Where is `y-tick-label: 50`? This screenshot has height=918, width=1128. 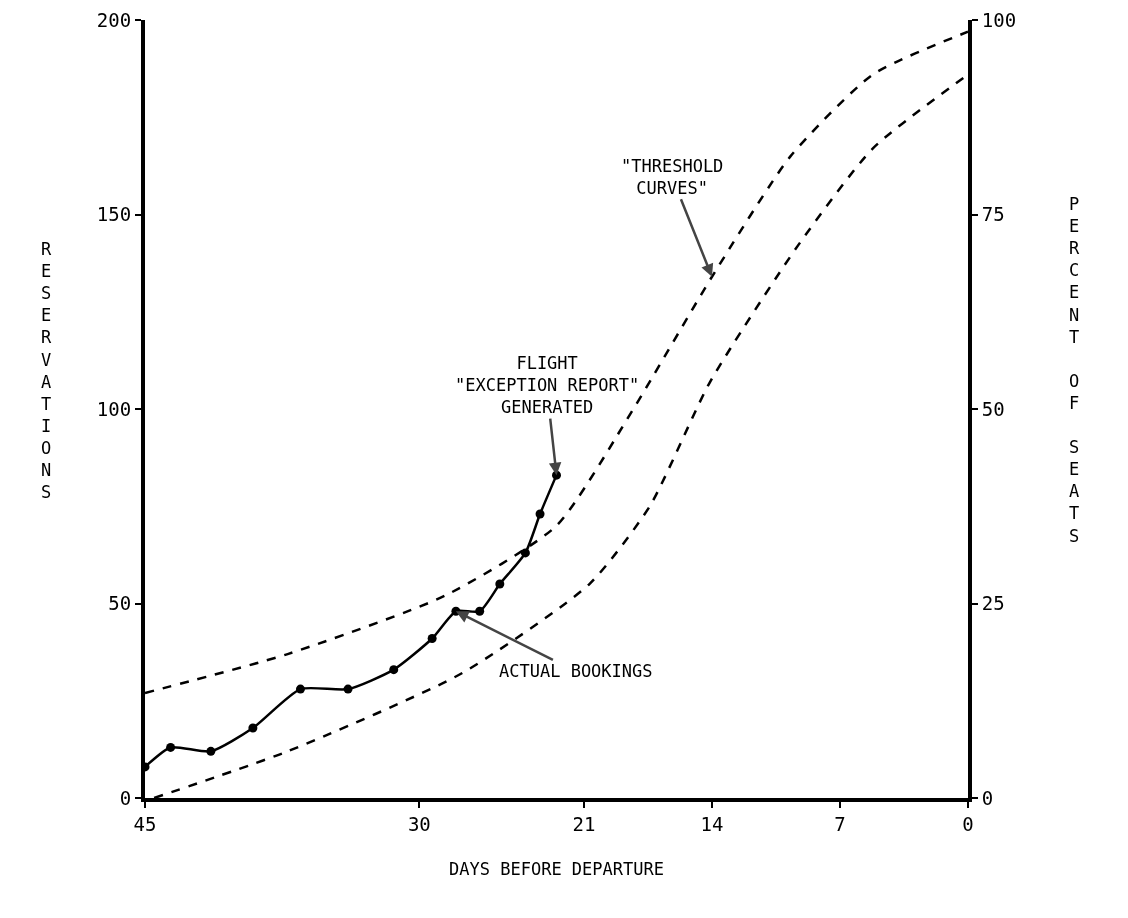 y-tick-label: 50 is located at coordinates (120, 603).